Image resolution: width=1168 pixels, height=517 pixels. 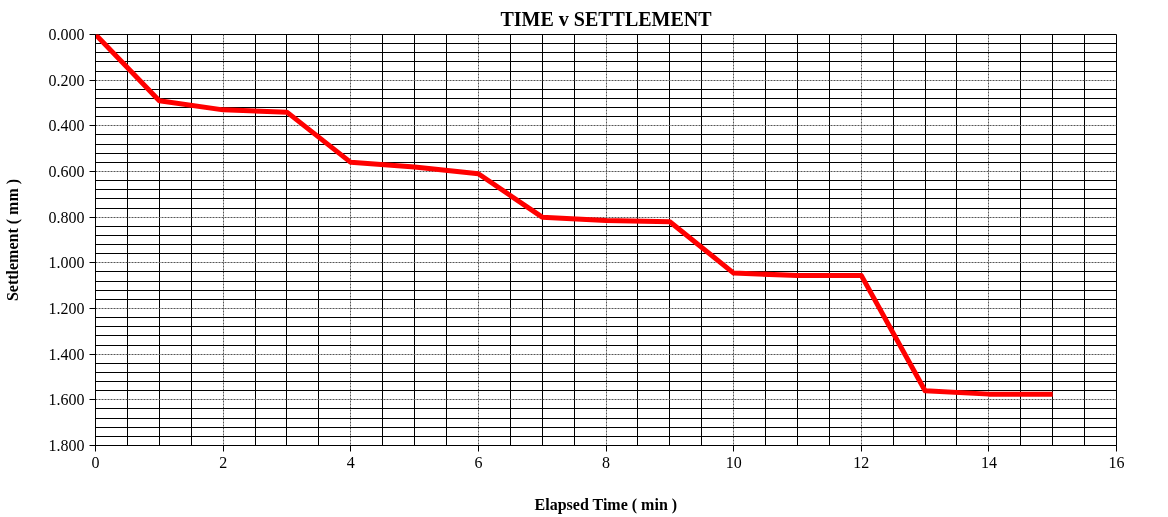 What do you see at coordinates (66, 308) in the screenshot?
I see `y-tick-label: 1.200` at bounding box center [66, 308].